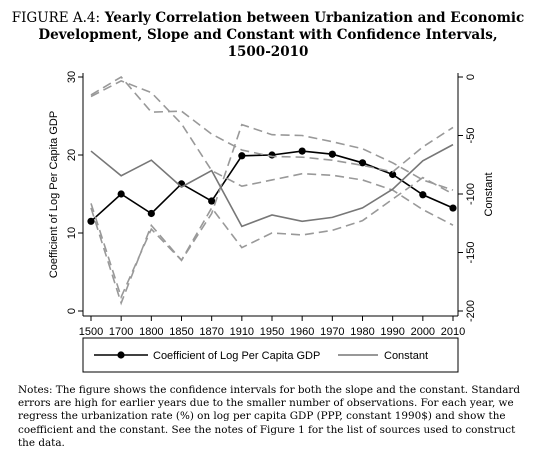 This screenshot has width=536, height=468. Describe the element at coordinates (72, 311) in the screenshot. I see `y-tick-label-left: 0` at that location.